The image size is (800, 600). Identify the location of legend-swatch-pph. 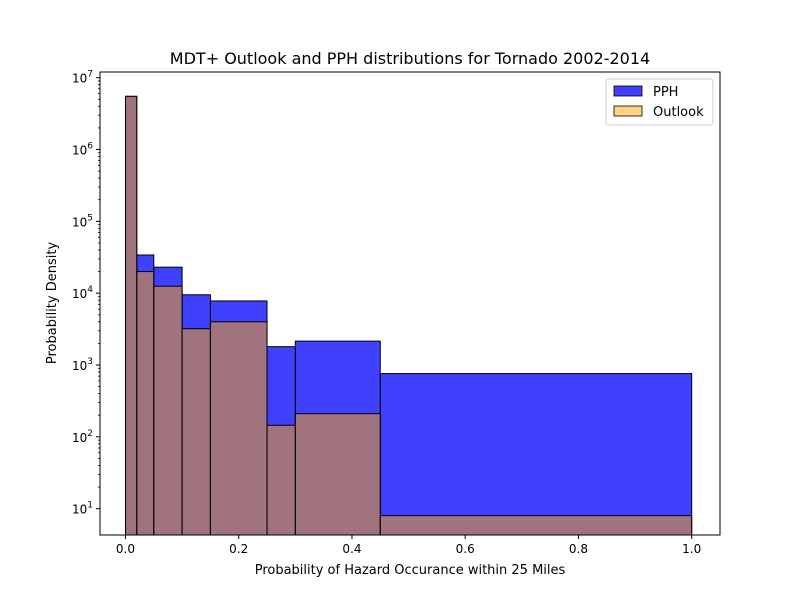
(628, 91).